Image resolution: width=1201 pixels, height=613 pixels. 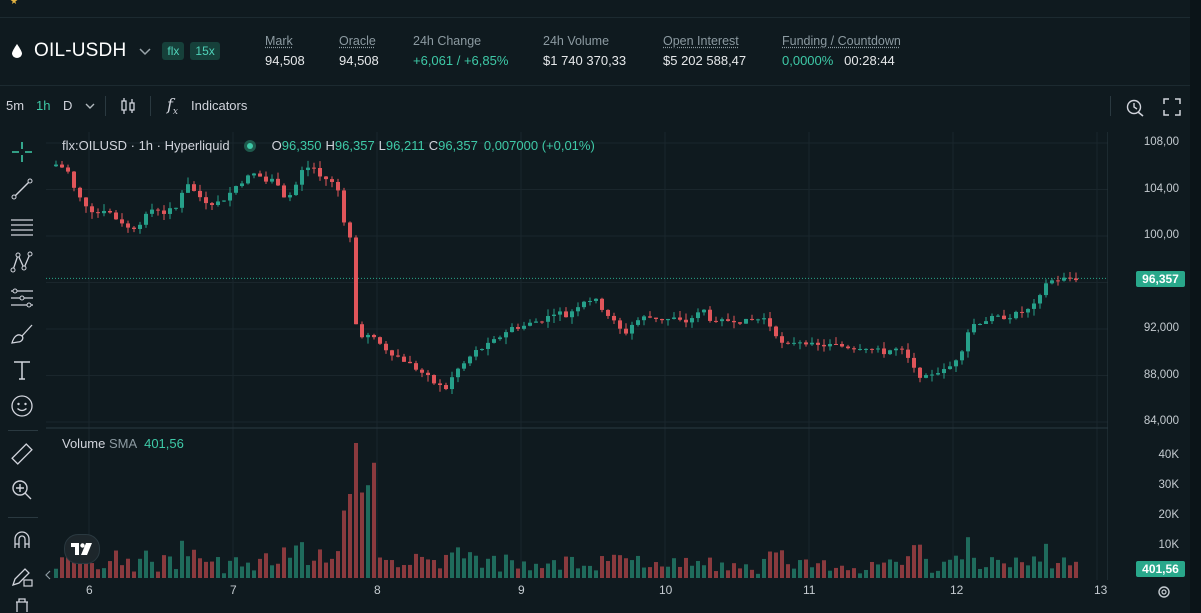 I want to click on horizontal-lines-icon, so click(x=22, y=226).